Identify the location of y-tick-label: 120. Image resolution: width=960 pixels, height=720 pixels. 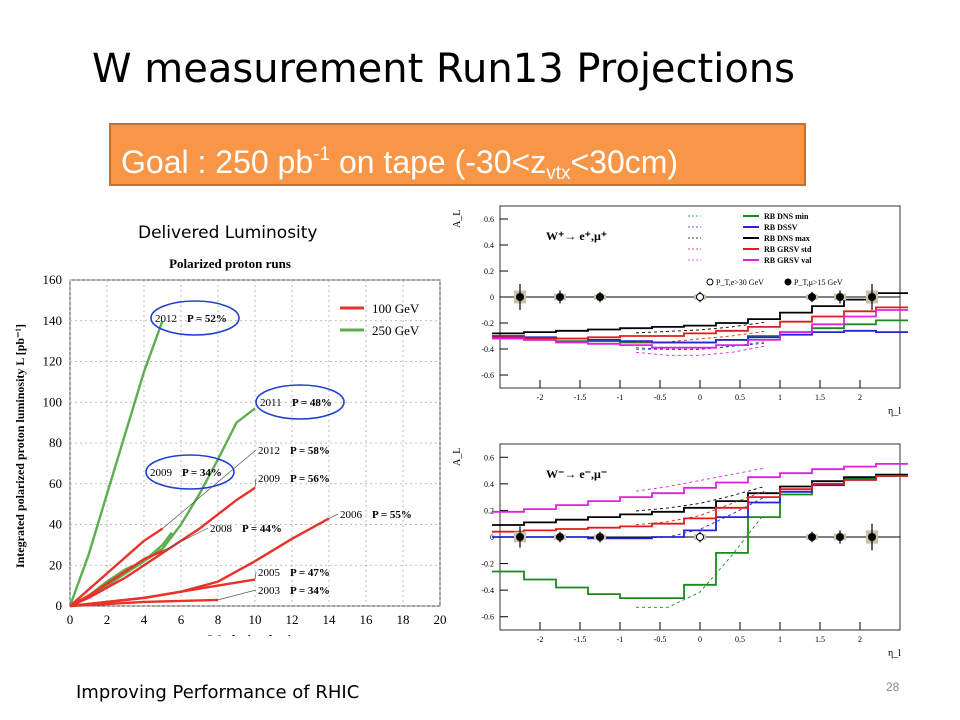
(53, 361).